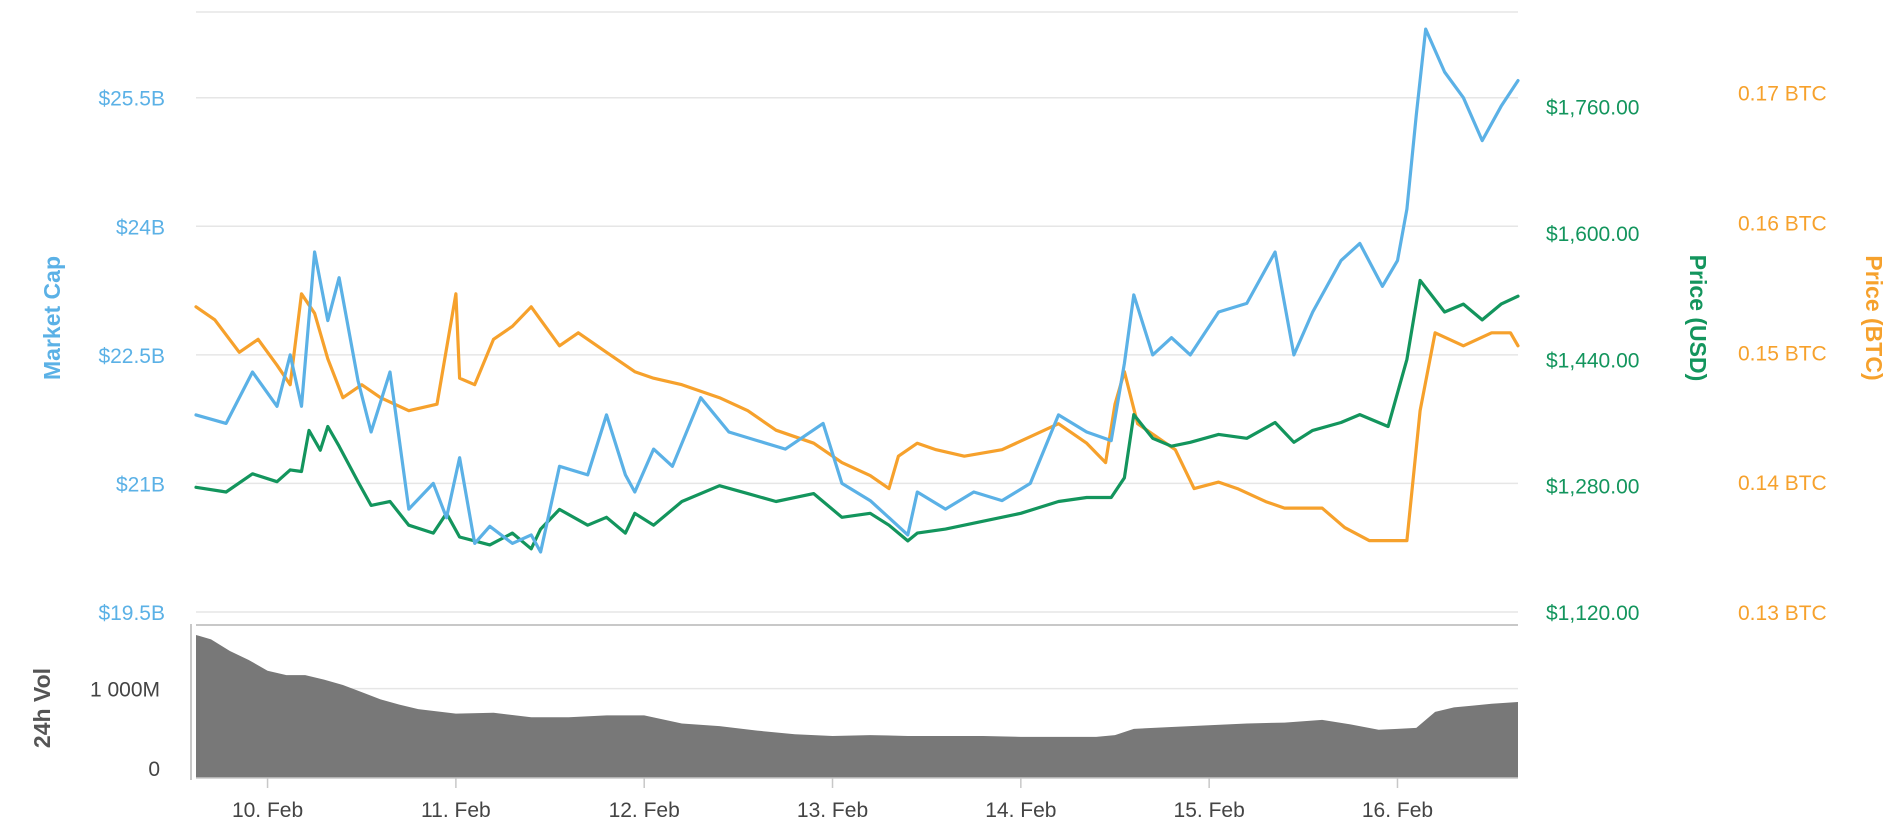  I want to click on price-usd-tick-label: $1,440.00, so click(1592, 360).